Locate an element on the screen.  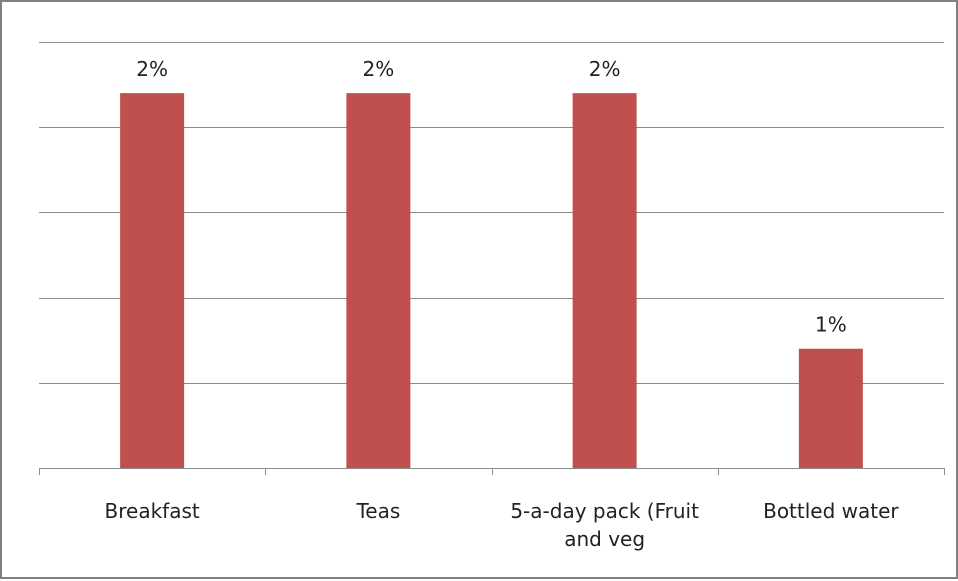
category-label: 5-a-day pack (Fruit and veg is located at coordinates (604, 525).